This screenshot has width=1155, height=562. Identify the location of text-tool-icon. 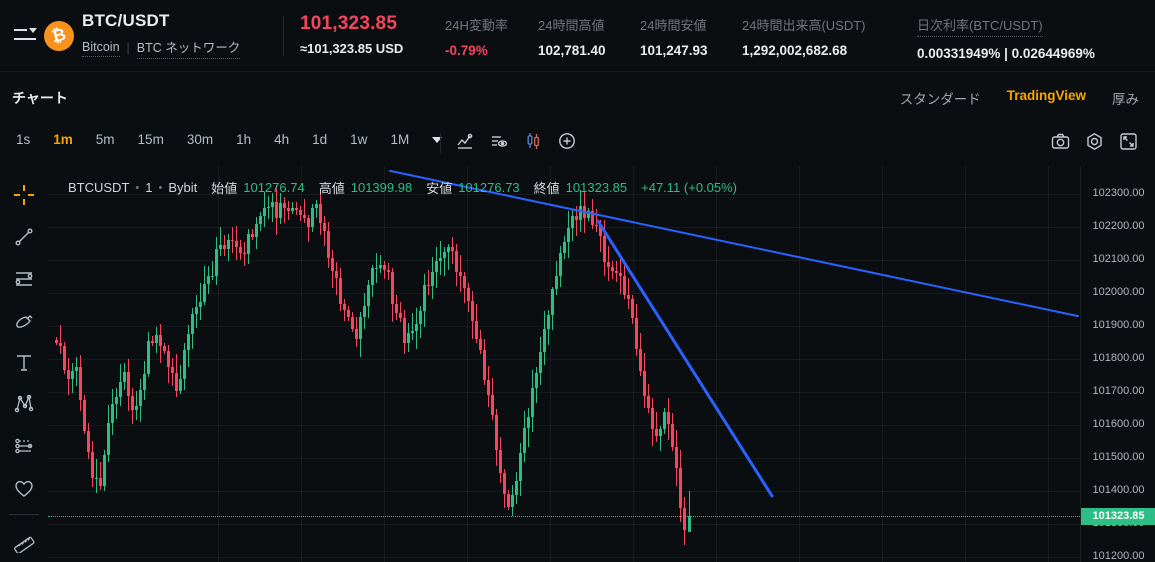
(24, 363).